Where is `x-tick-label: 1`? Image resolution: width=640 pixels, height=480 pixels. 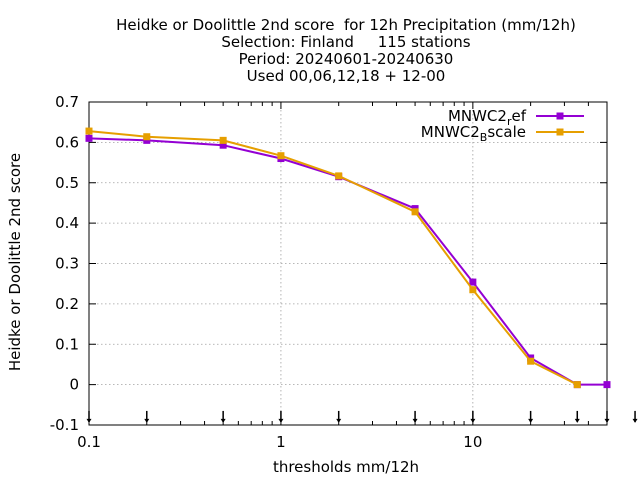
x-tick-label: 1 is located at coordinates (281, 442).